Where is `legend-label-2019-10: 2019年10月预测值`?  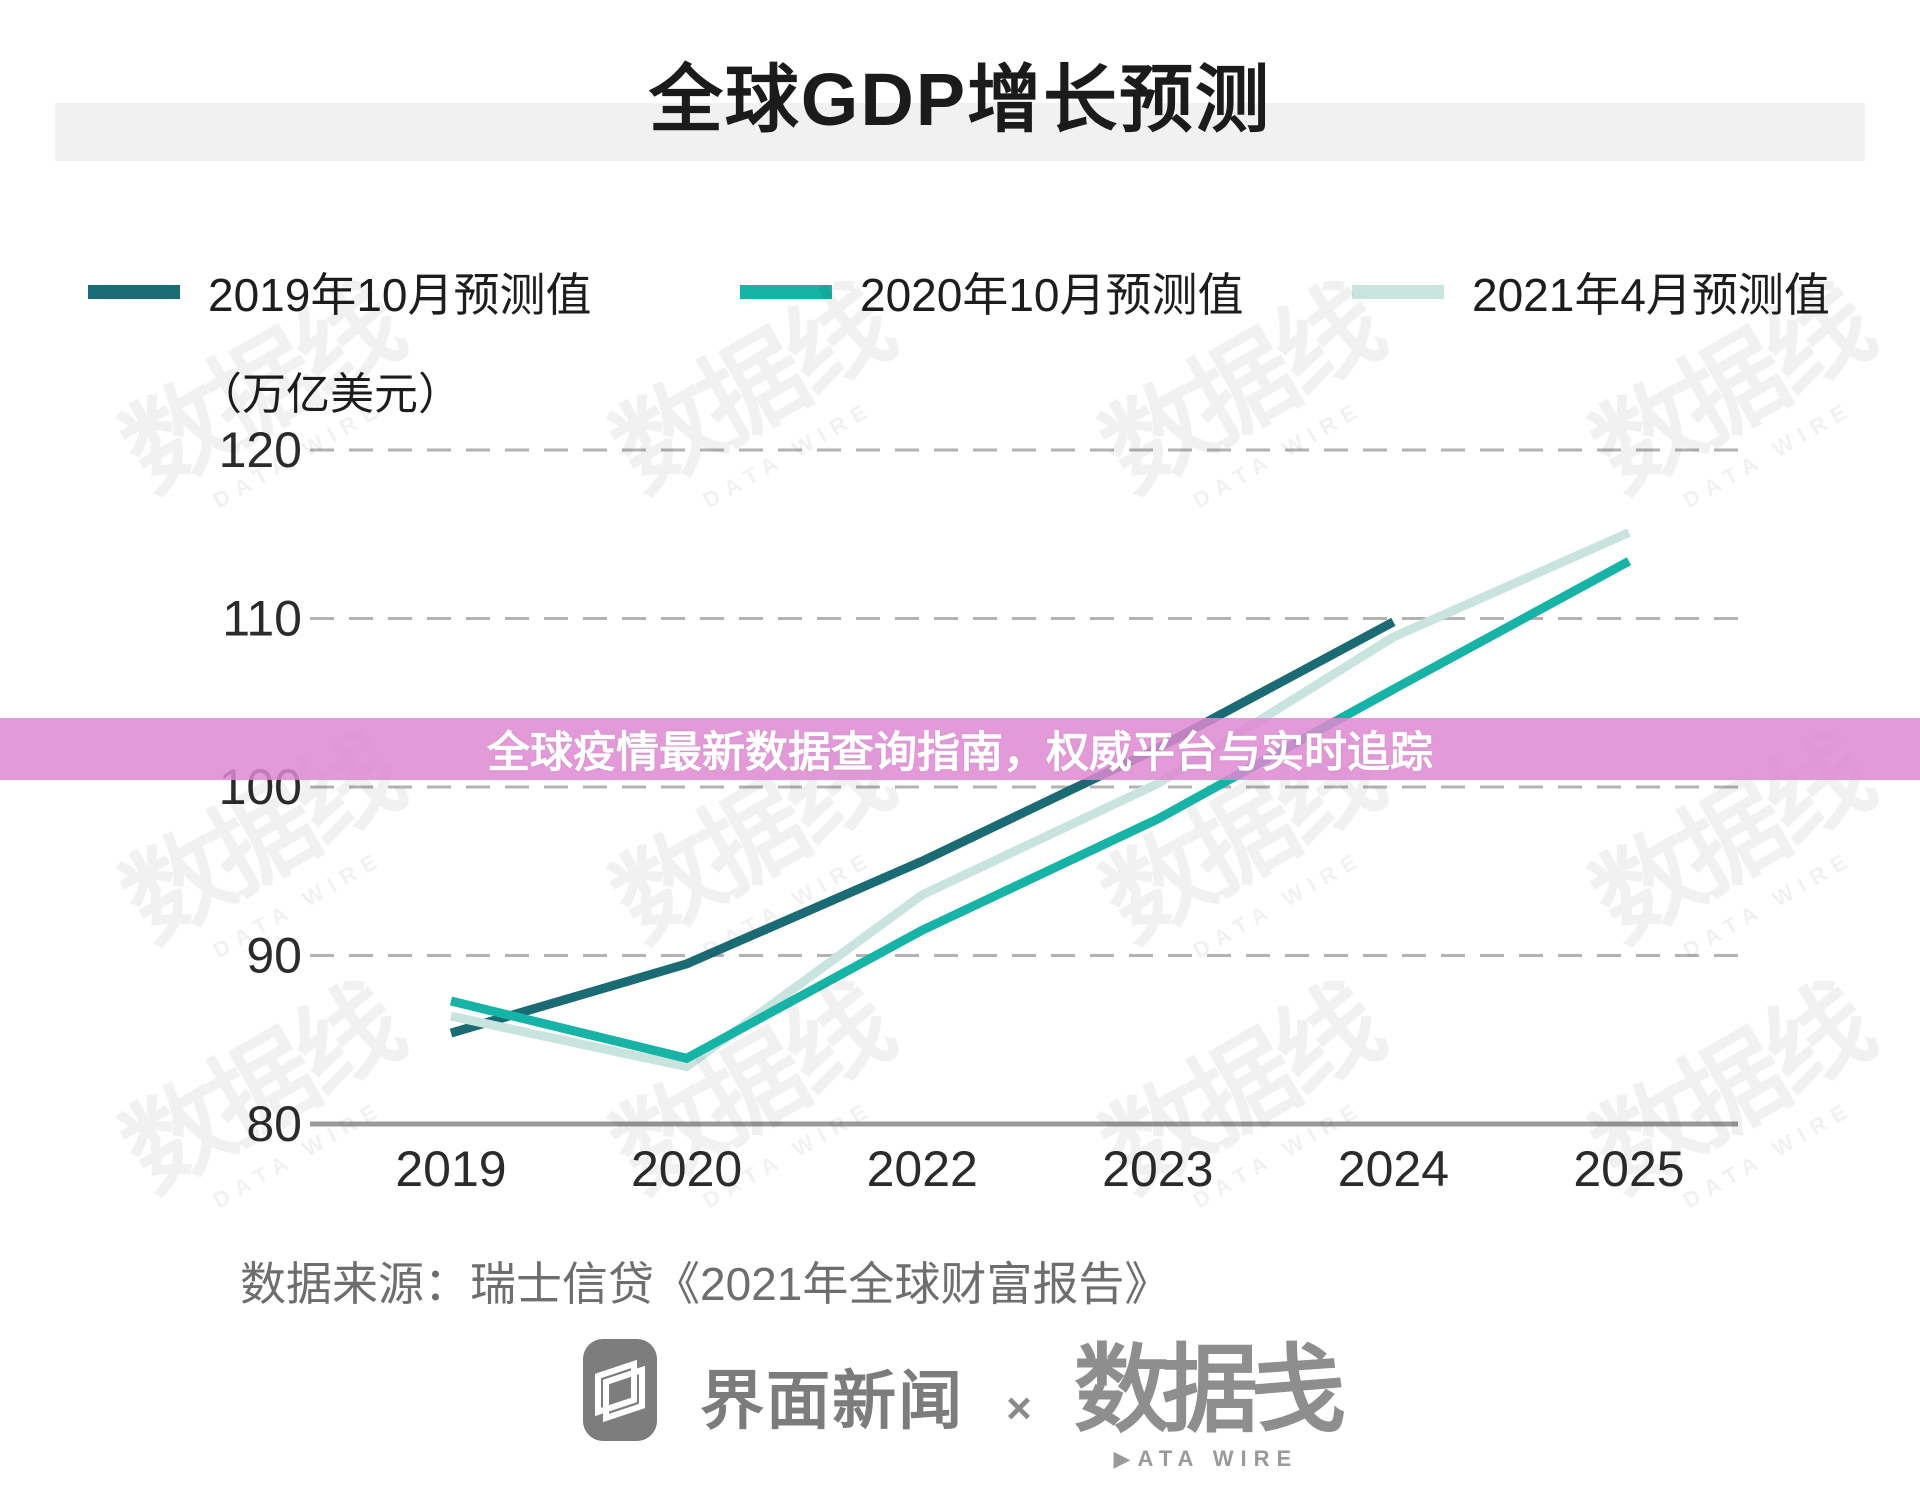
legend-label-2019-10: 2019年10月预测值 is located at coordinates (400, 295).